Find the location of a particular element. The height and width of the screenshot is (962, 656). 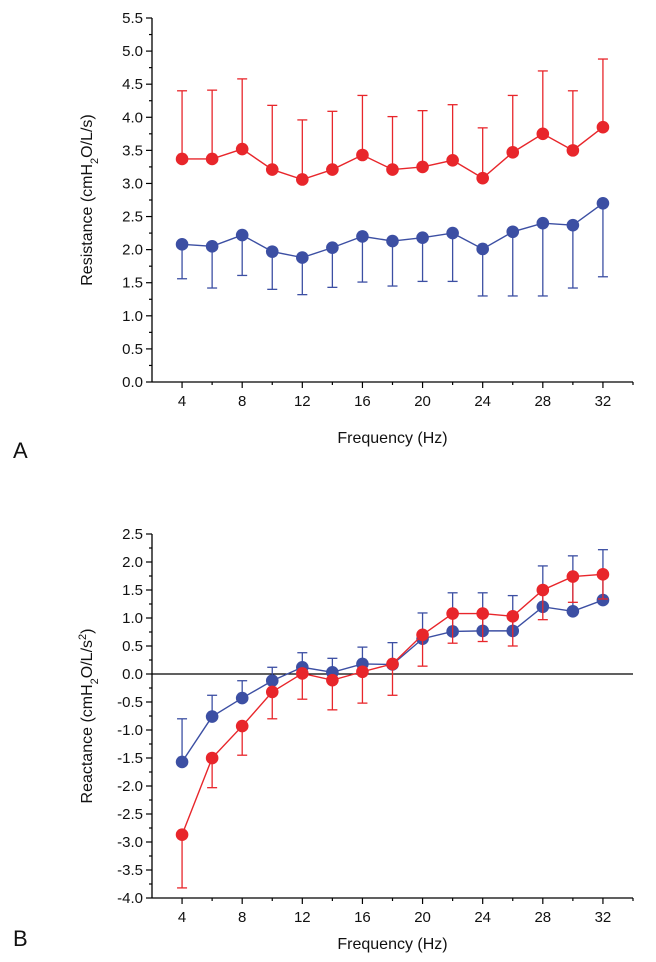

y-tick-label: -3.5 is located at coordinates (130, 870).